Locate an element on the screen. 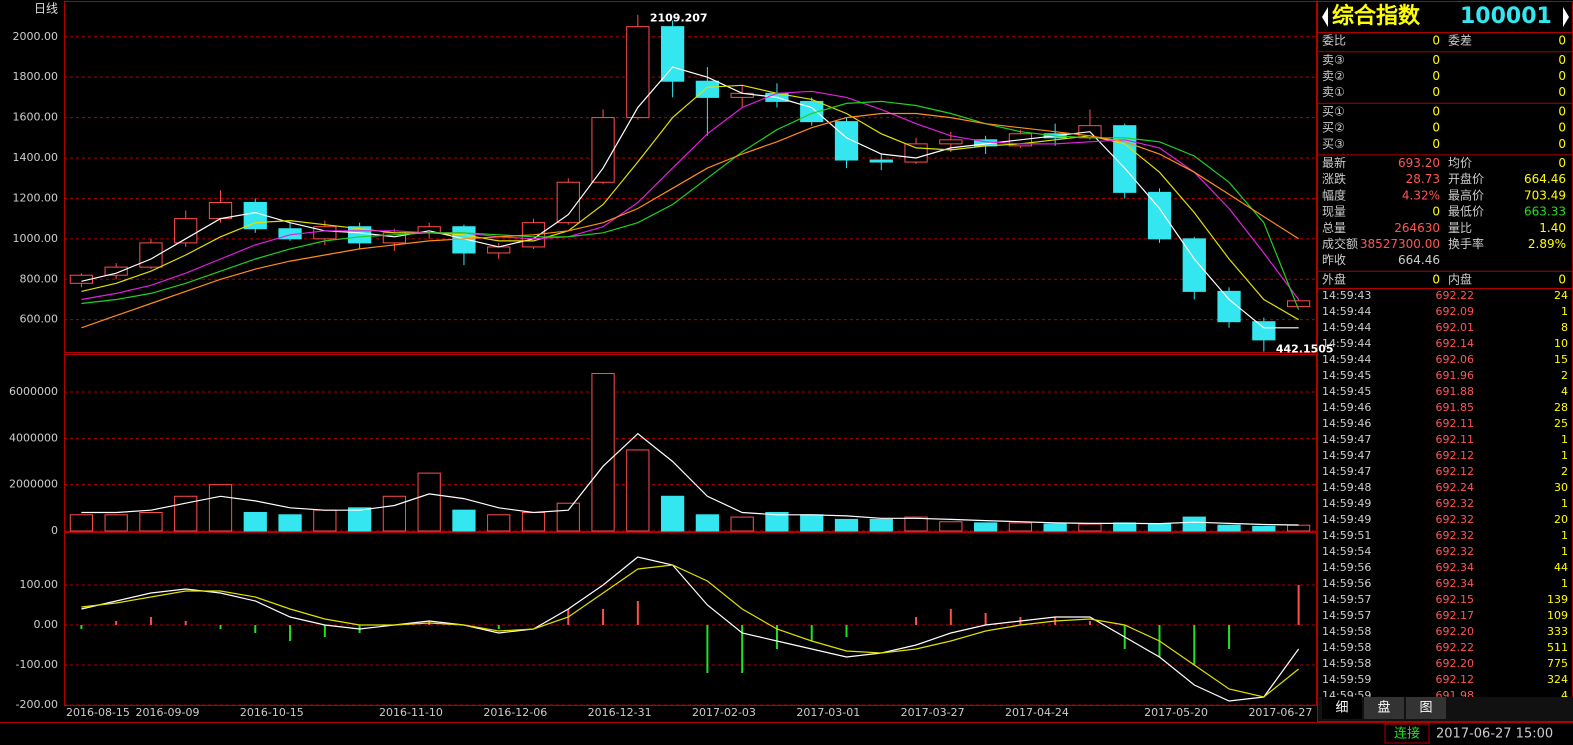  tick-time: 14:59:56 is located at coordinates (1346, 567).